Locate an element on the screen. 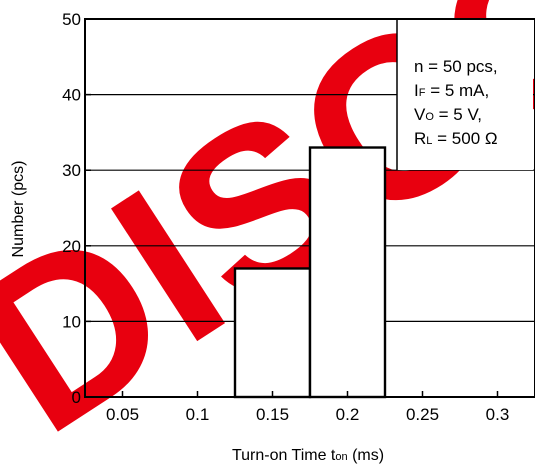 The image size is (535, 472). x-tick-label: 0.2 is located at coordinates (348, 414).